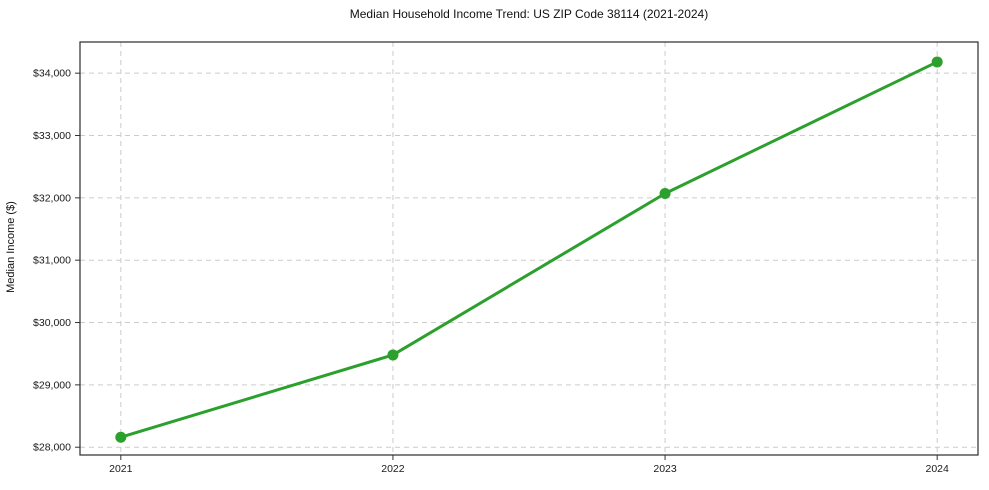  What do you see at coordinates (52, 448) in the screenshot?
I see `y-tick-label: $28,000` at bounding box center [52, 448].